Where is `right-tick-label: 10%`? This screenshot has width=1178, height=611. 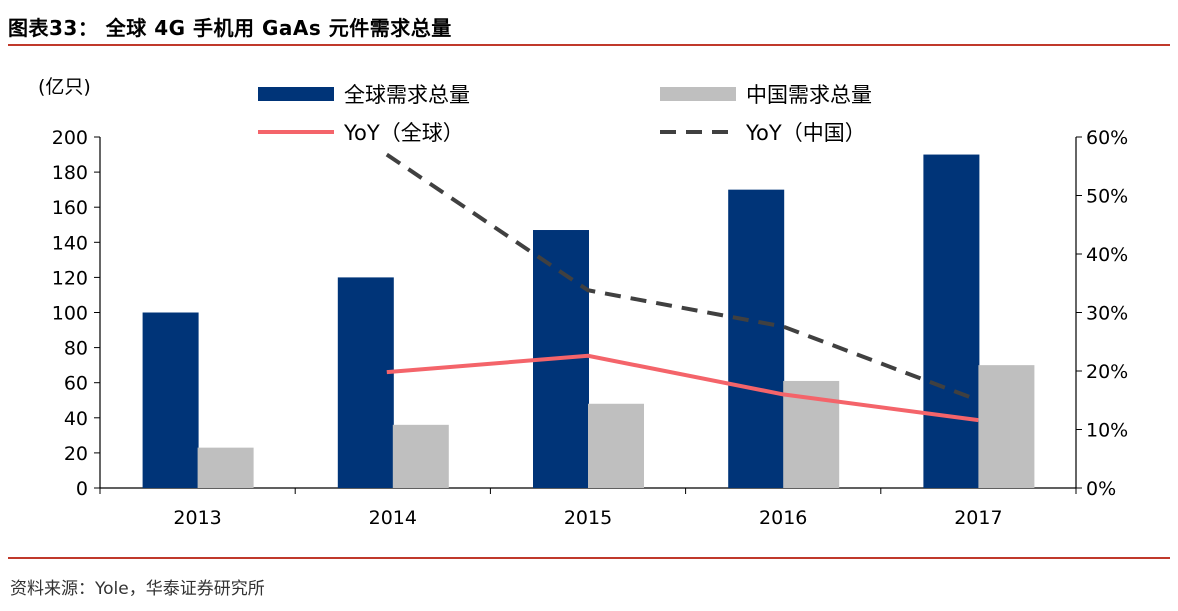
right-tick-label: 10% is located at coordinates (1107, 431).